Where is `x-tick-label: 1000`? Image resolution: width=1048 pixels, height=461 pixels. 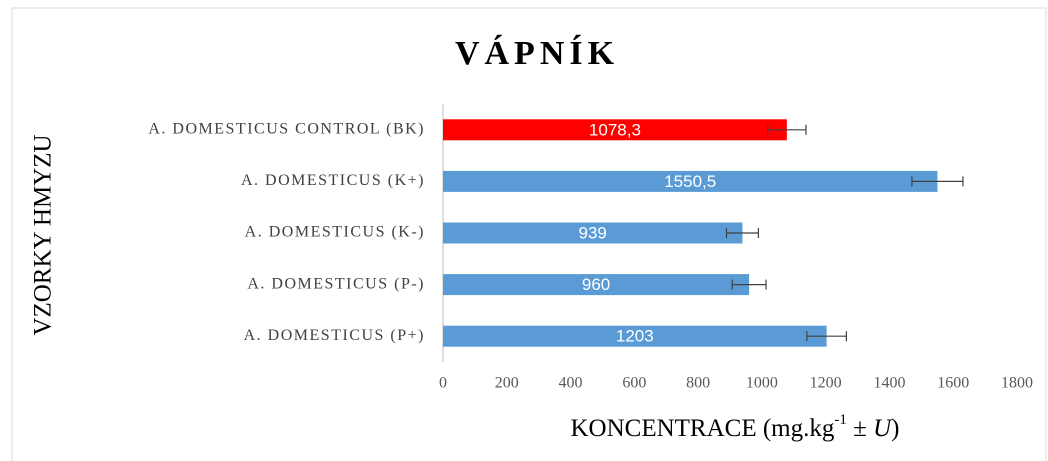
x-tick-label: 1000 is located at coordinates (762, 383).